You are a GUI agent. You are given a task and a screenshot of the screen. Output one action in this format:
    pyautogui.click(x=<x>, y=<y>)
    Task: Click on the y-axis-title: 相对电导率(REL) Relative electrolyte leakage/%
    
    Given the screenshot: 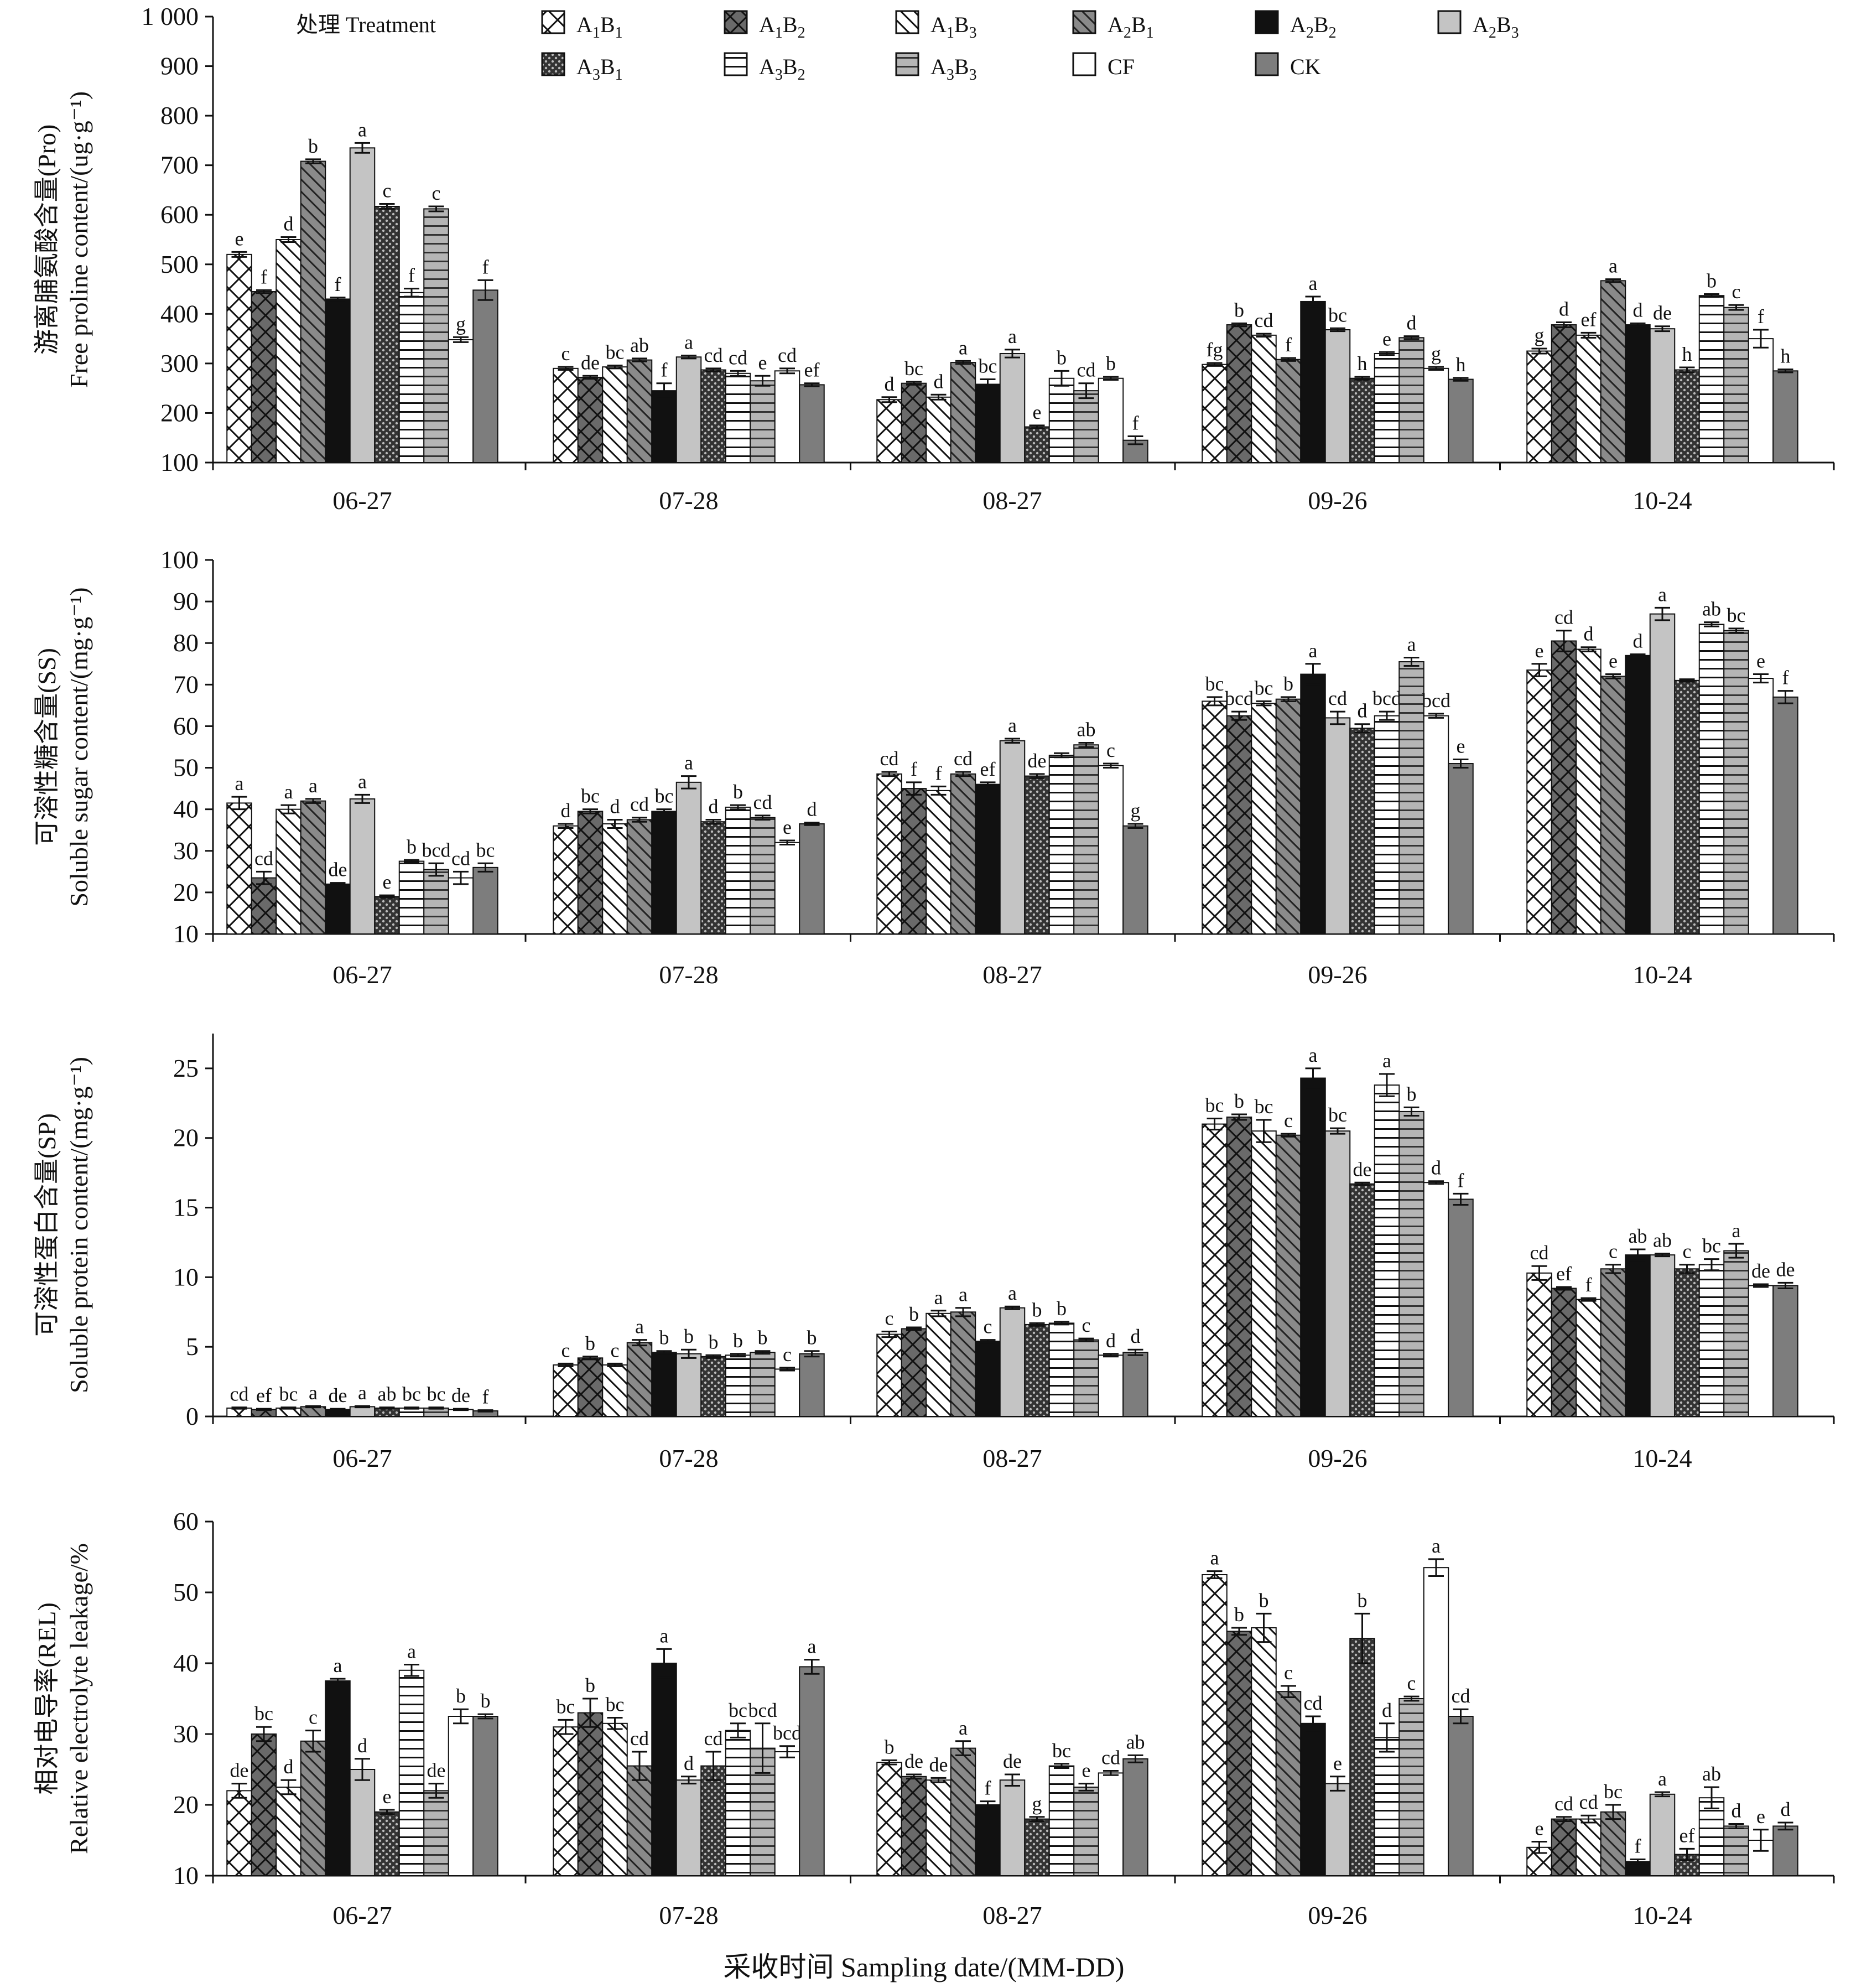 What is the action you would take?
    pyautogui.click(x=63, y=1698)
    